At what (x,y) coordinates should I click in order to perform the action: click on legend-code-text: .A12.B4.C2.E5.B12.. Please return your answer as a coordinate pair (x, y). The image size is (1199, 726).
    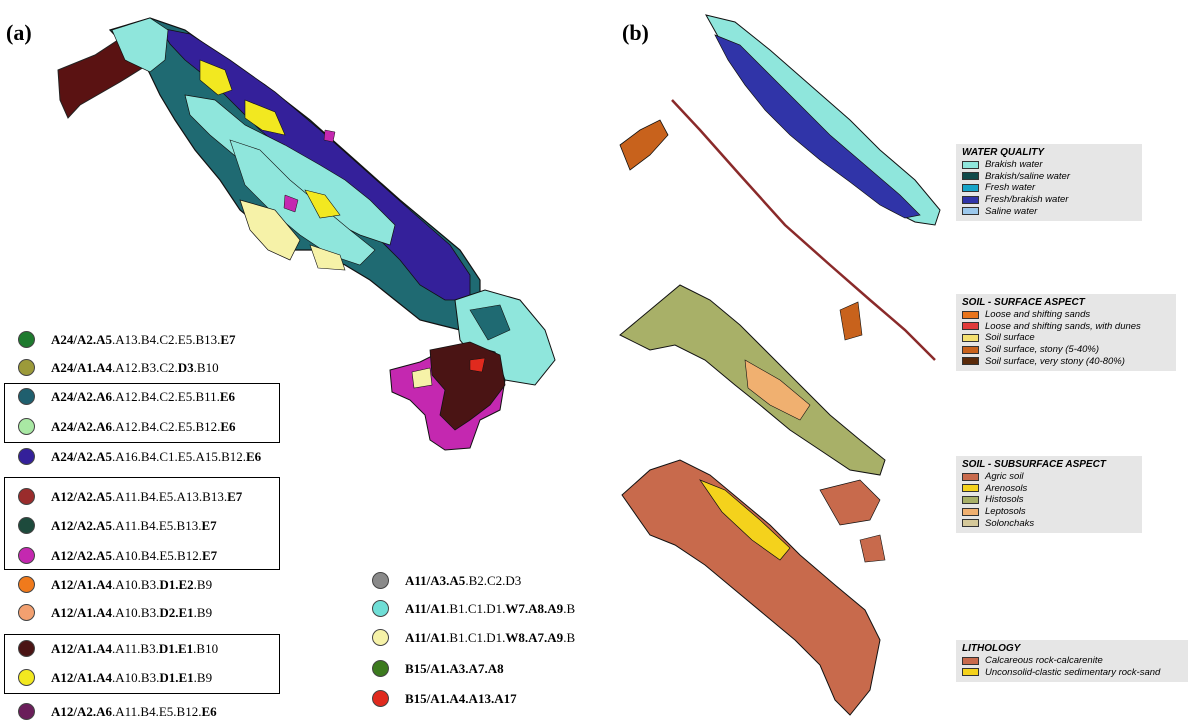
    Looking at the image, I should click on (166, 426).